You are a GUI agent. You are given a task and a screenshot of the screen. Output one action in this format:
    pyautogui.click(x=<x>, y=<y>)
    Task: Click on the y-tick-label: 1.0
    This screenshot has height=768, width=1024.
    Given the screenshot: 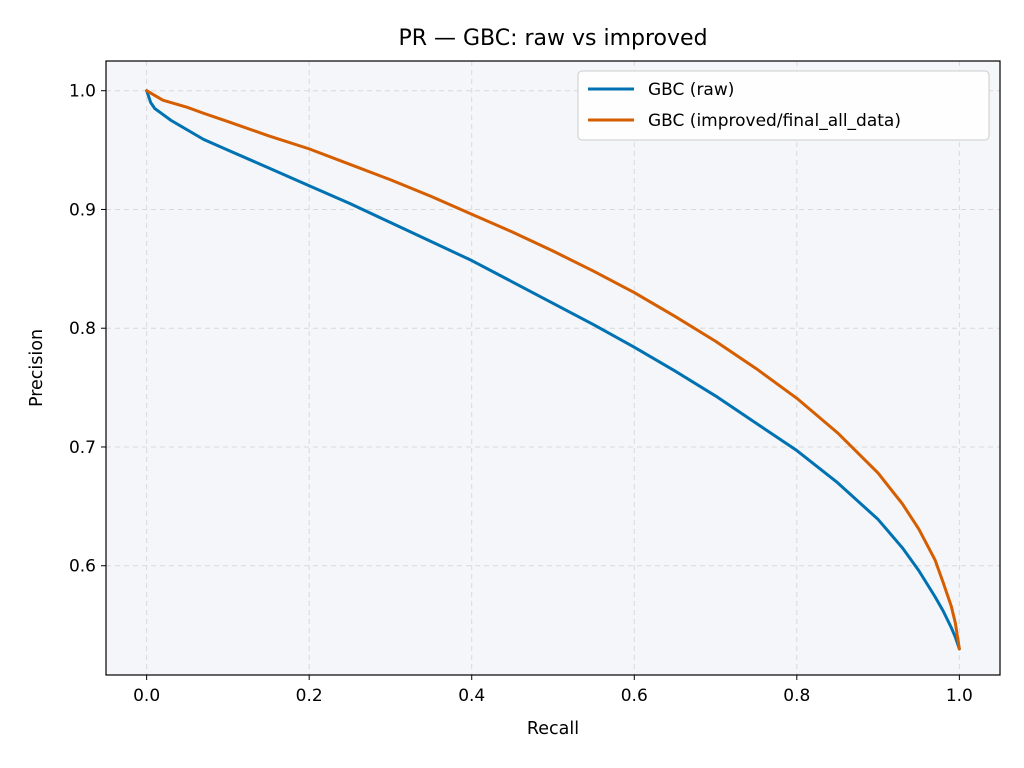 What is the action you would take?
    pyautogui.click(x=82, y=92)
    